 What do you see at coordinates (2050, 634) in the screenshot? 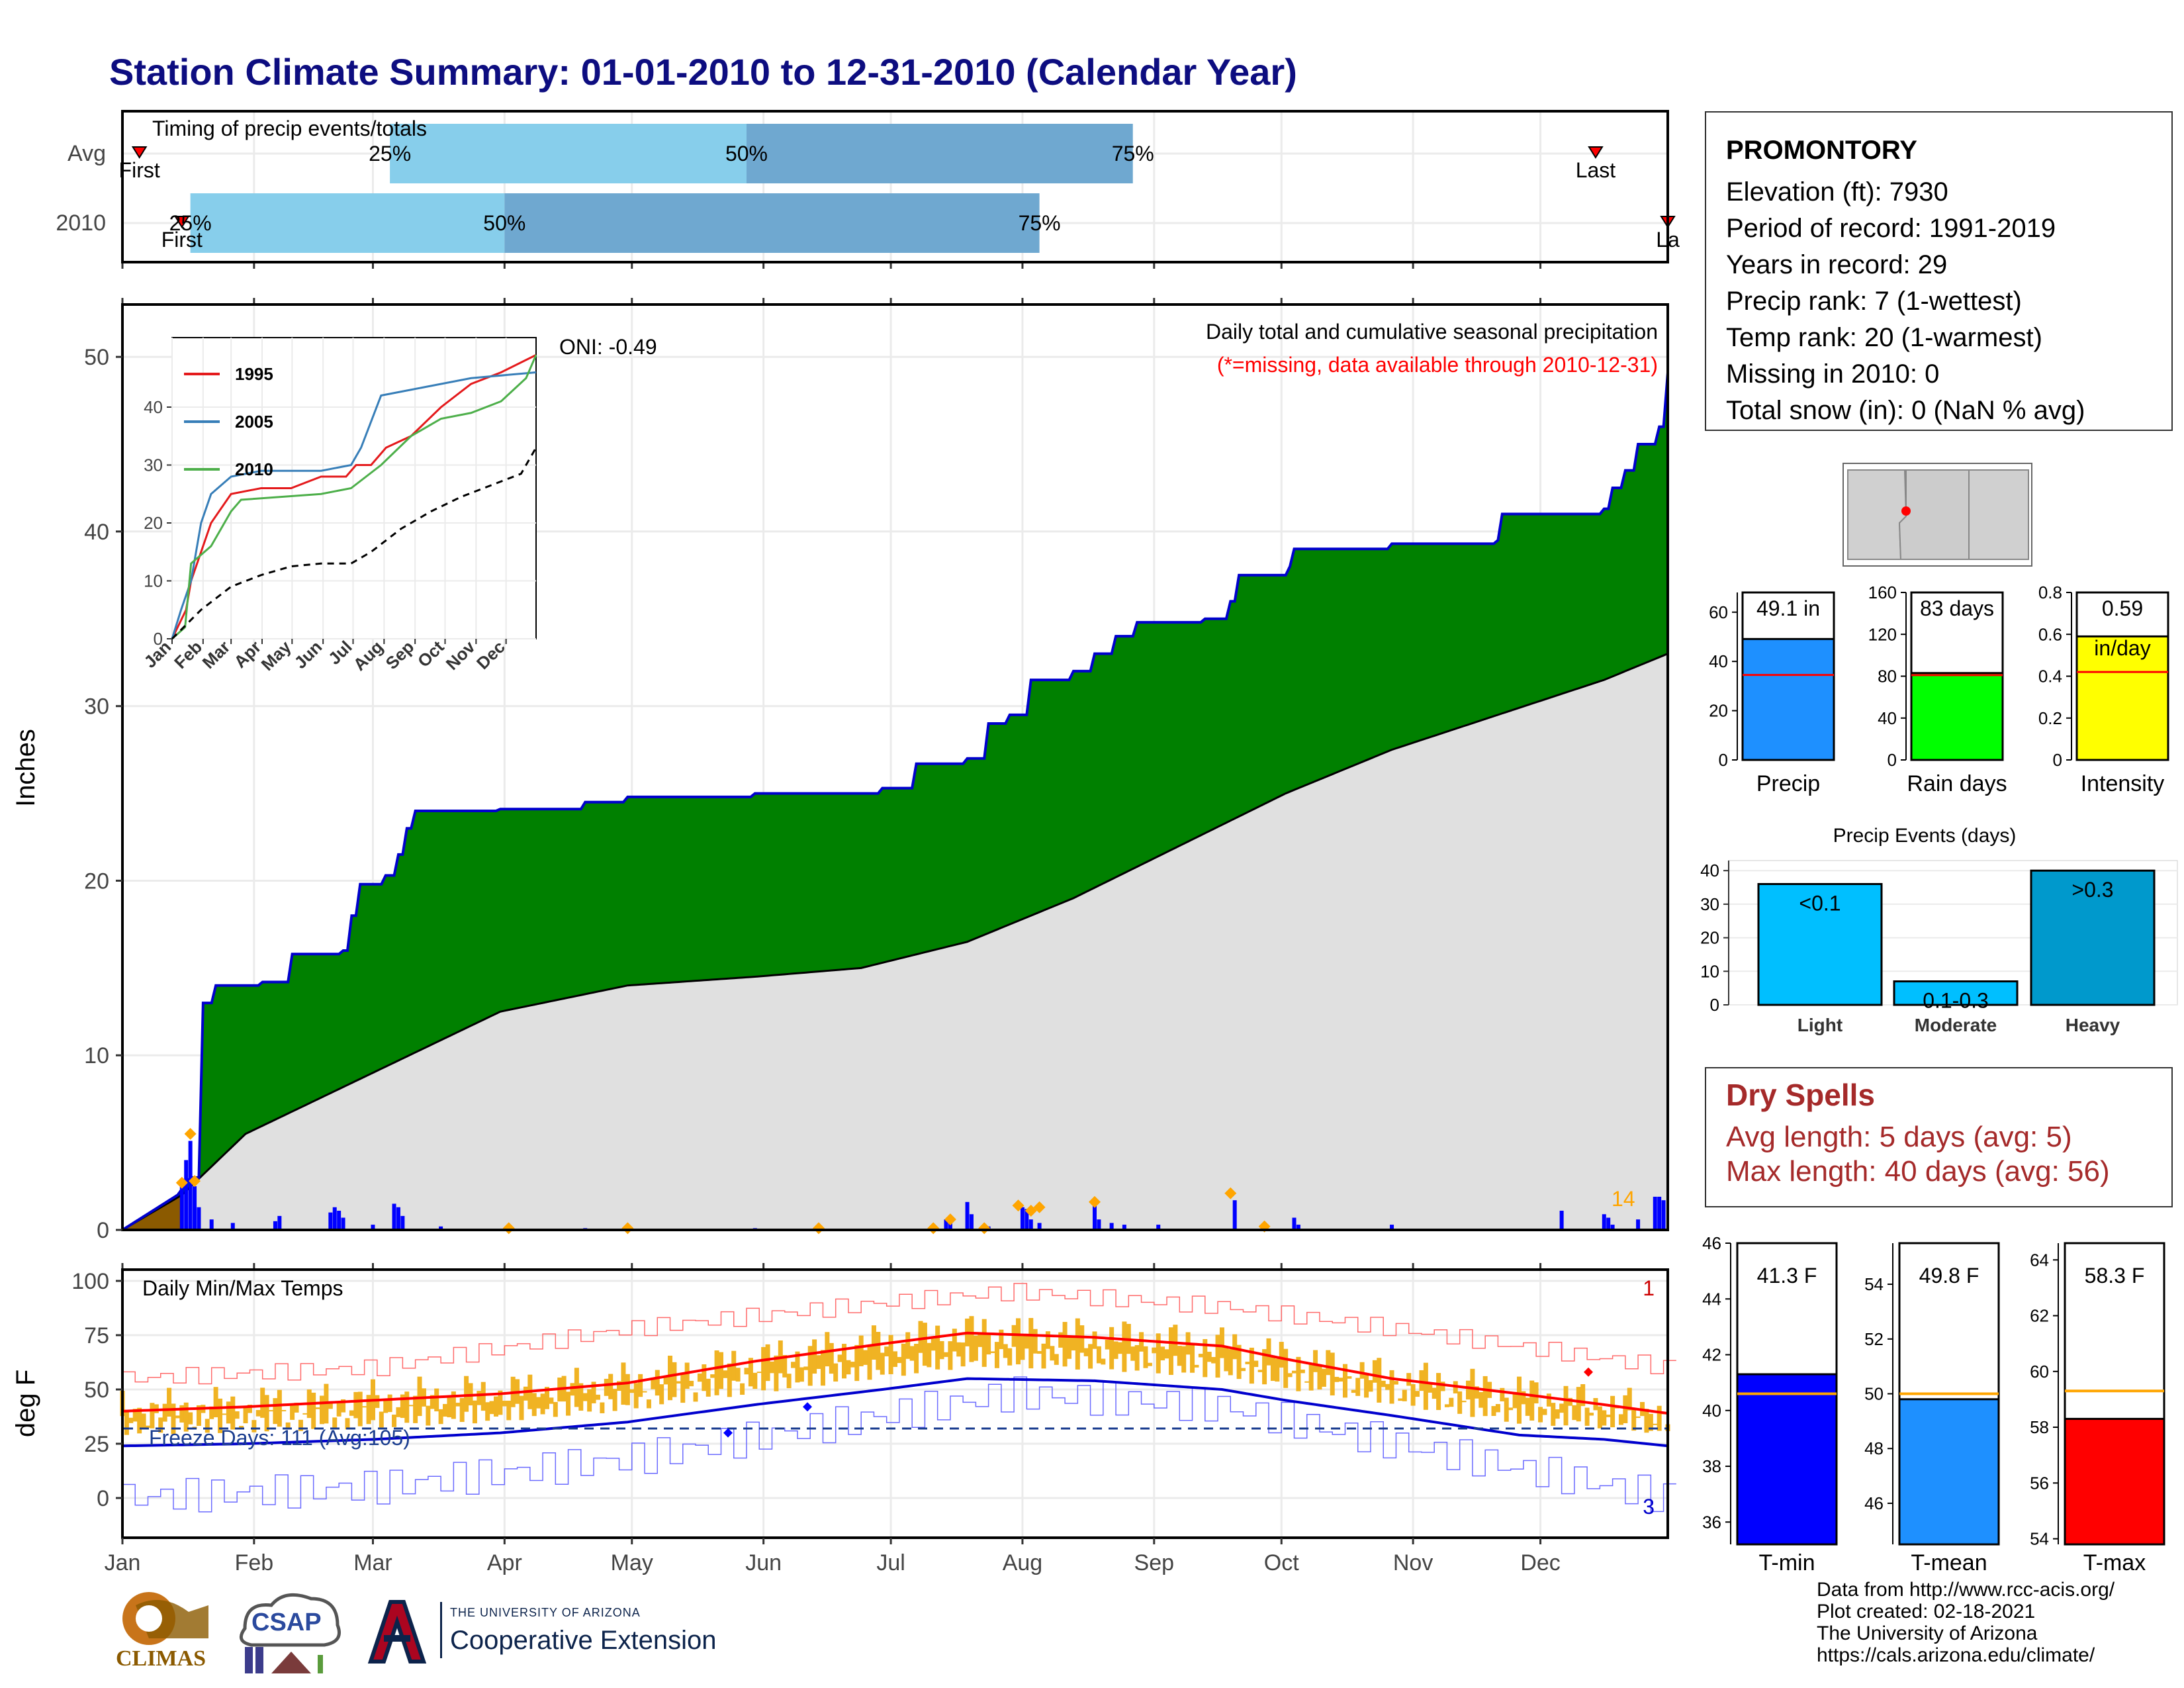
I see `summary-bar-tick: 0.6` at bounding box center [2050, 634].